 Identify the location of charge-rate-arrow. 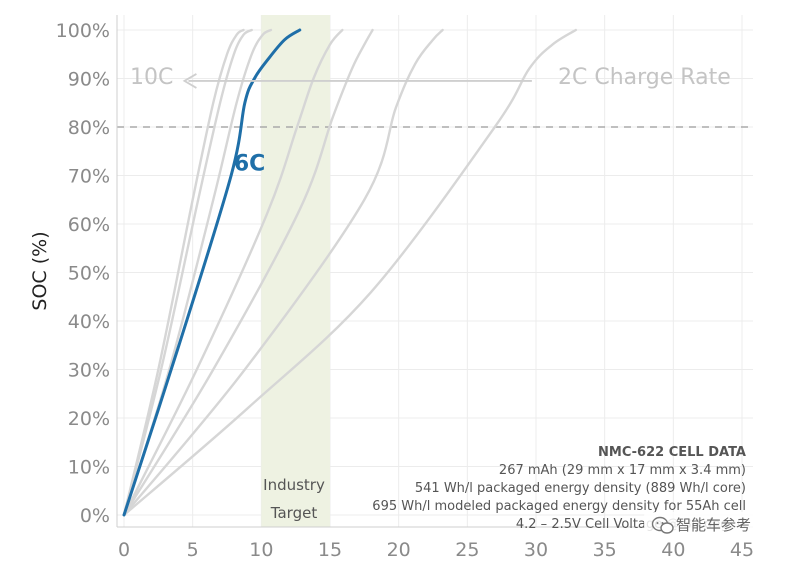
(357, 81).